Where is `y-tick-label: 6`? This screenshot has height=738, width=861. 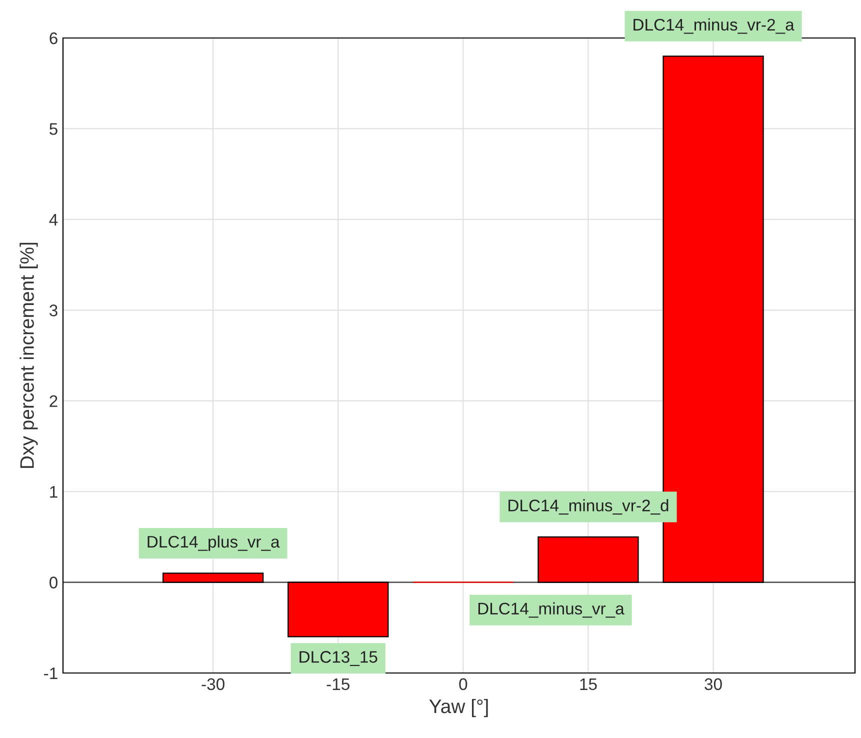
y-tick-label: 6 is located at coordinates (54, 38).